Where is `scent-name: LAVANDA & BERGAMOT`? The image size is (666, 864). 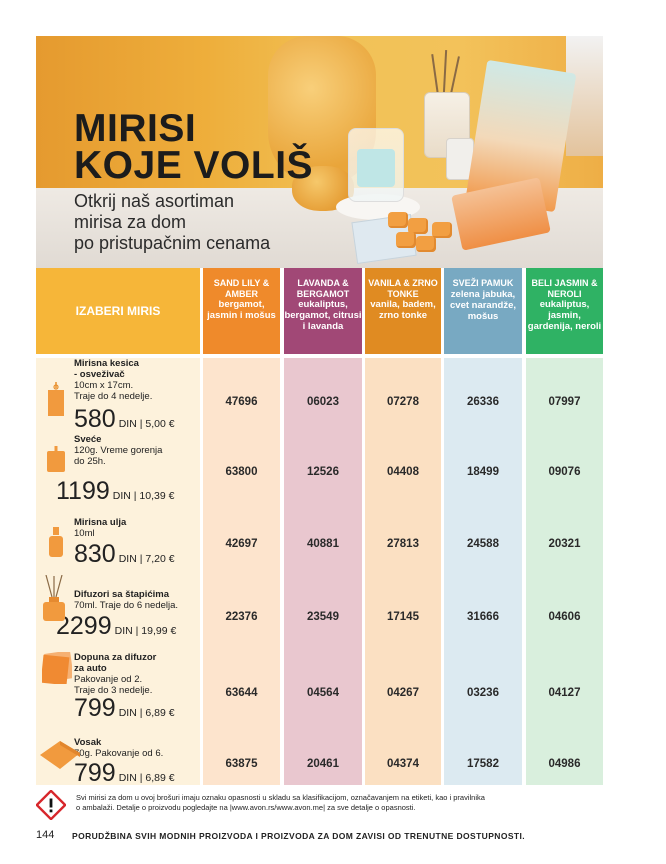
scent-name: LAVANDA & BERGAMOT is located at coordinates (323, 288).